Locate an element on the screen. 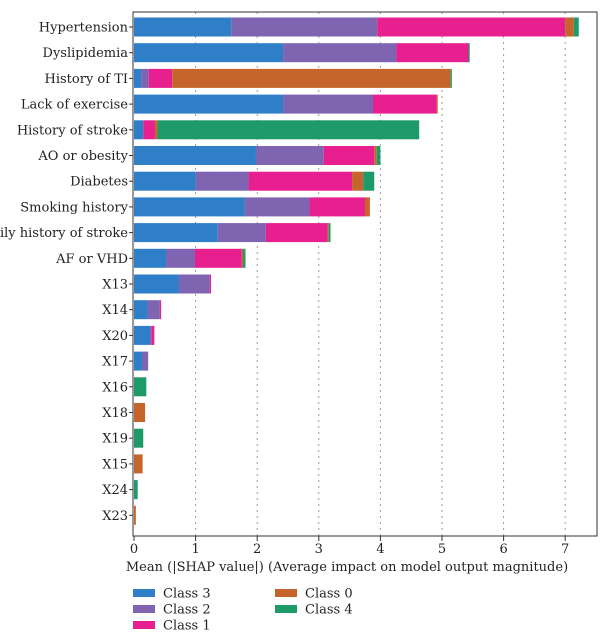  category-label: X23 is located at coordinates (115, 516).